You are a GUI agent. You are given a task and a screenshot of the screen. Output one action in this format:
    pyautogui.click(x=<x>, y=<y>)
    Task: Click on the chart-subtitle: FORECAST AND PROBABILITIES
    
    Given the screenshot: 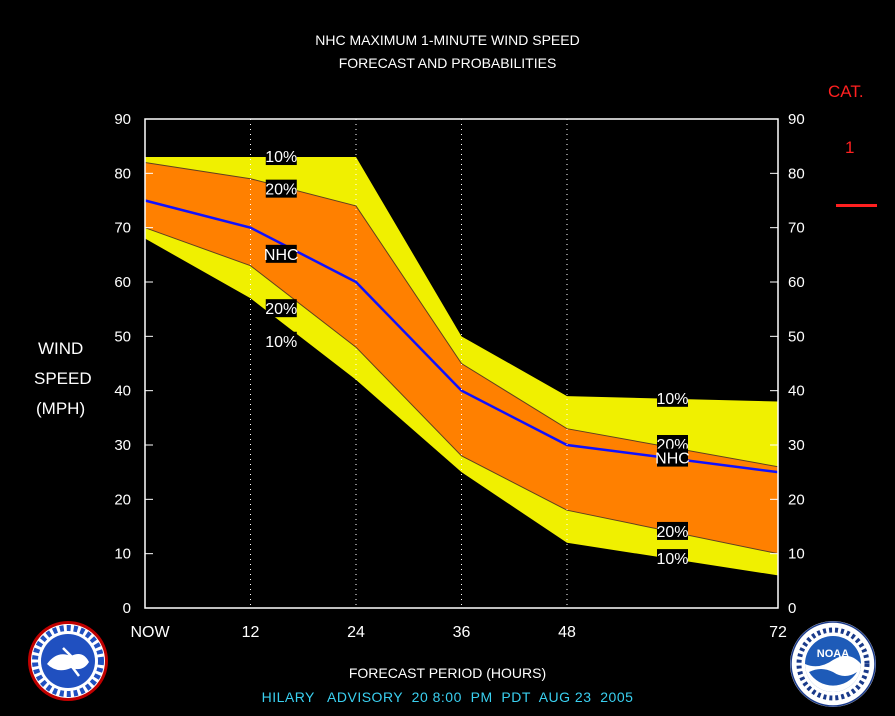 What is the action you would take?
    pyautogui.click(x=447, y=63)
    